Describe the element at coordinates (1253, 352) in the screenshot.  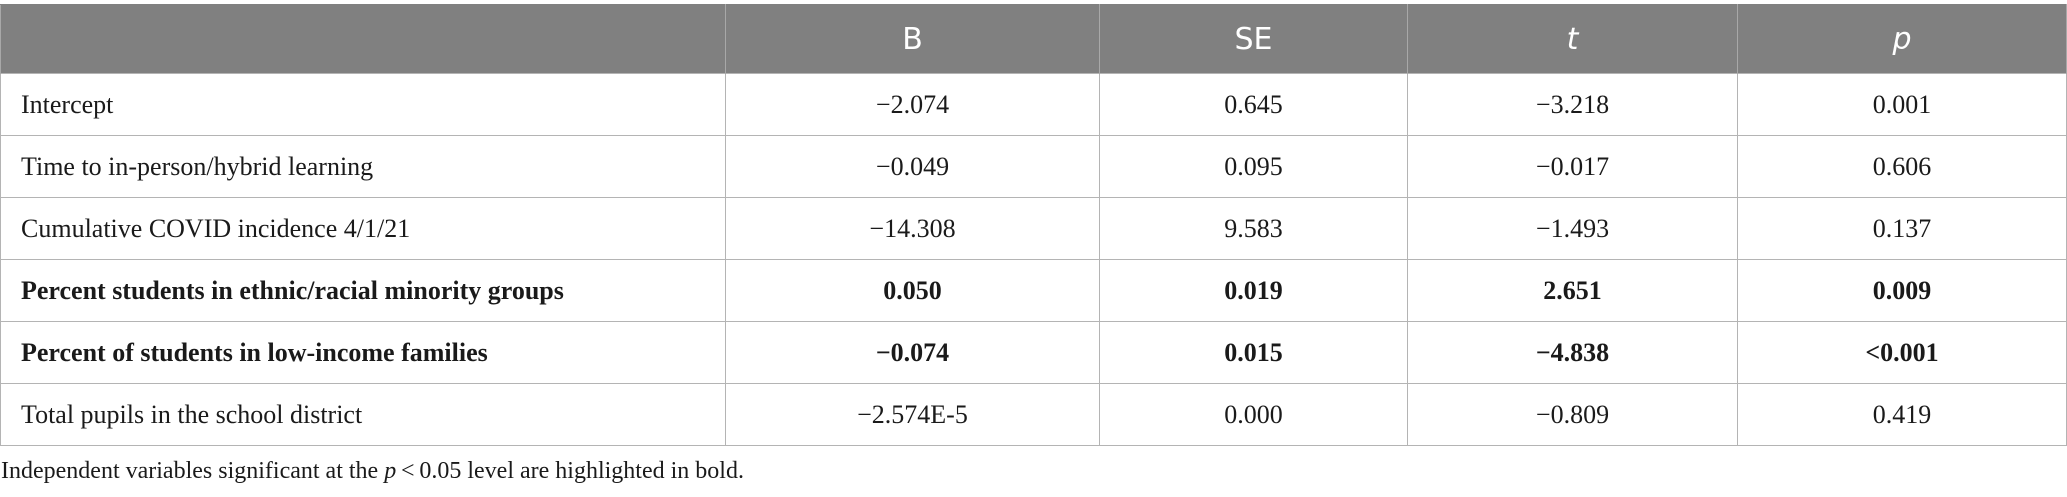
I see `cell-se: 0.015` at that location.